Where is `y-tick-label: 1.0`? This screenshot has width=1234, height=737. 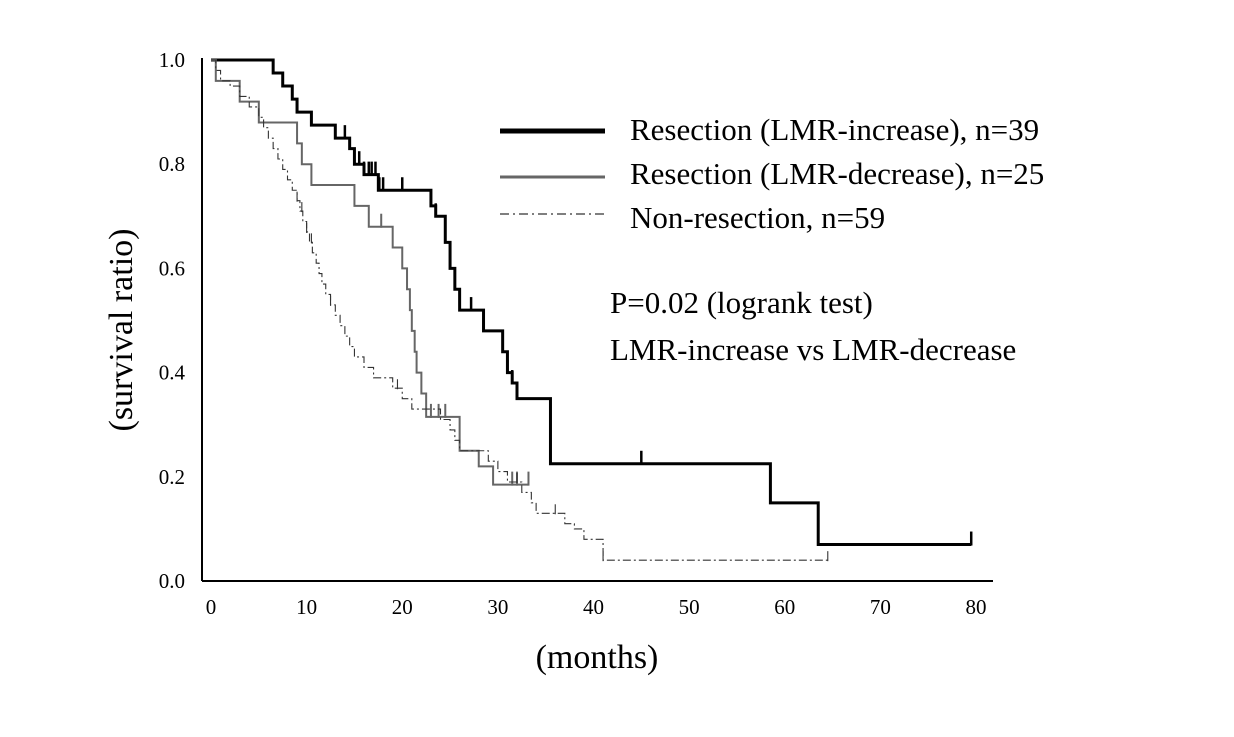 y-tick-label: 1.0 is located at coordinates (172, 60).